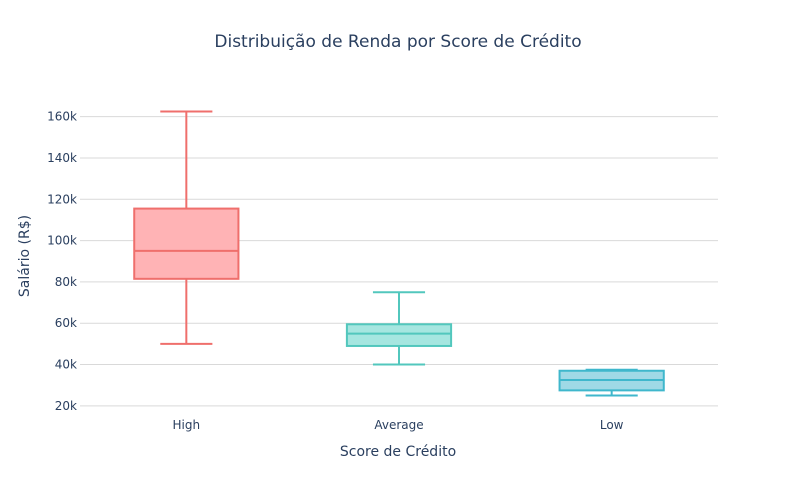  I want to click on y-tick-label: 80k, so click(66, 282).